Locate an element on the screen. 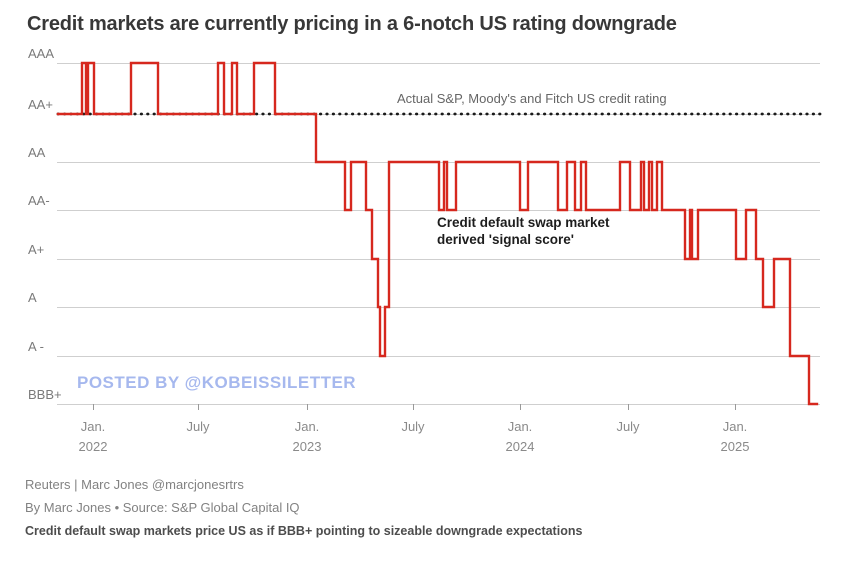  y-axis-label-a: A is located at coordinates (32, 297).